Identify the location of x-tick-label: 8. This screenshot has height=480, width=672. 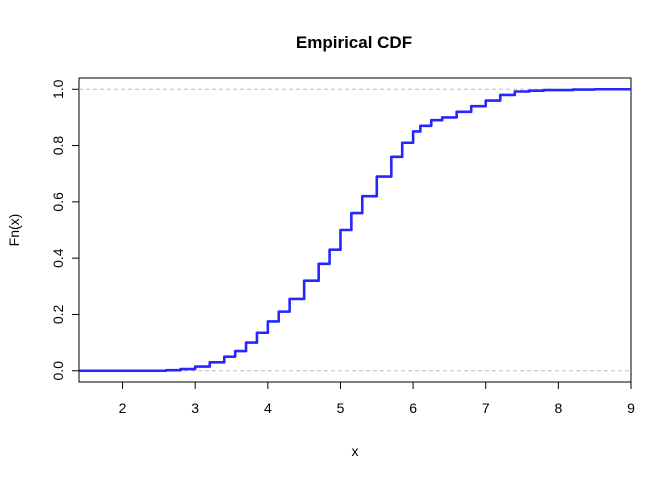
(558, 408).